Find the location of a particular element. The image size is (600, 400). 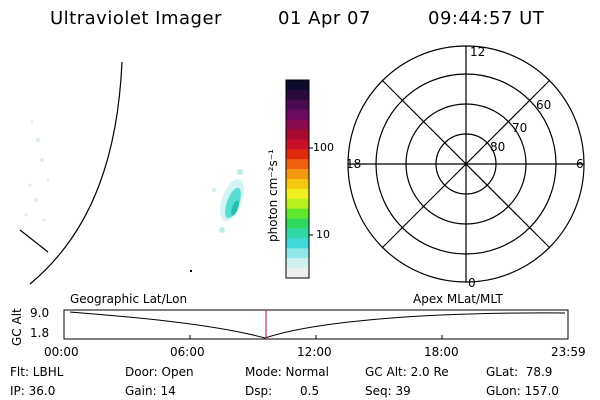

gc-alt-readout: GC Alt: 2.0 Re is located at coordinates (407, 372).